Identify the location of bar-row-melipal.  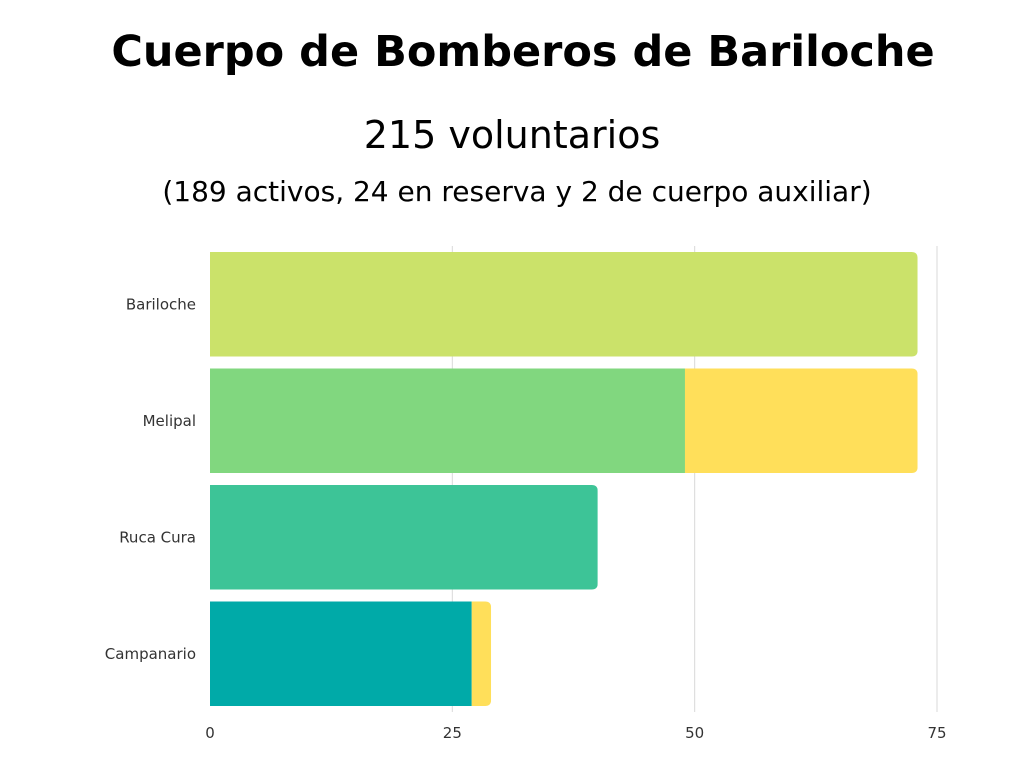
(564, 420).